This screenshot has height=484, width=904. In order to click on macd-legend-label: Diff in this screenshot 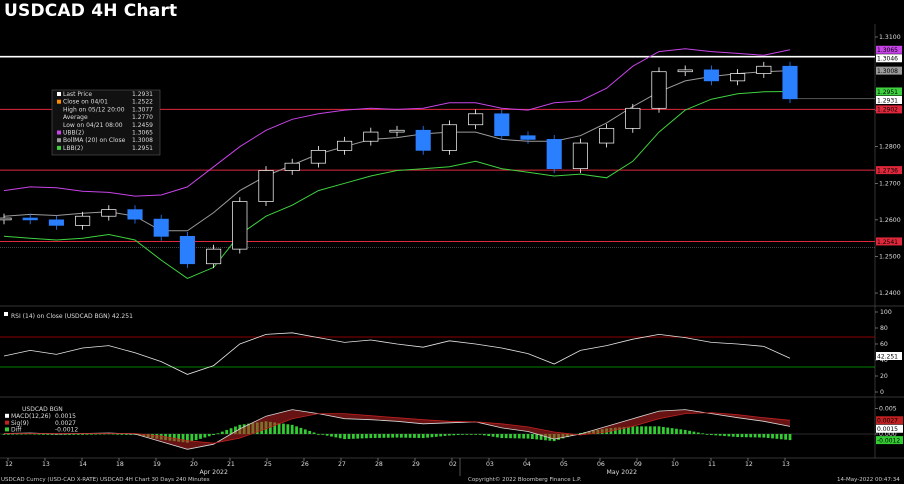, I will do `click(16, 430)`.